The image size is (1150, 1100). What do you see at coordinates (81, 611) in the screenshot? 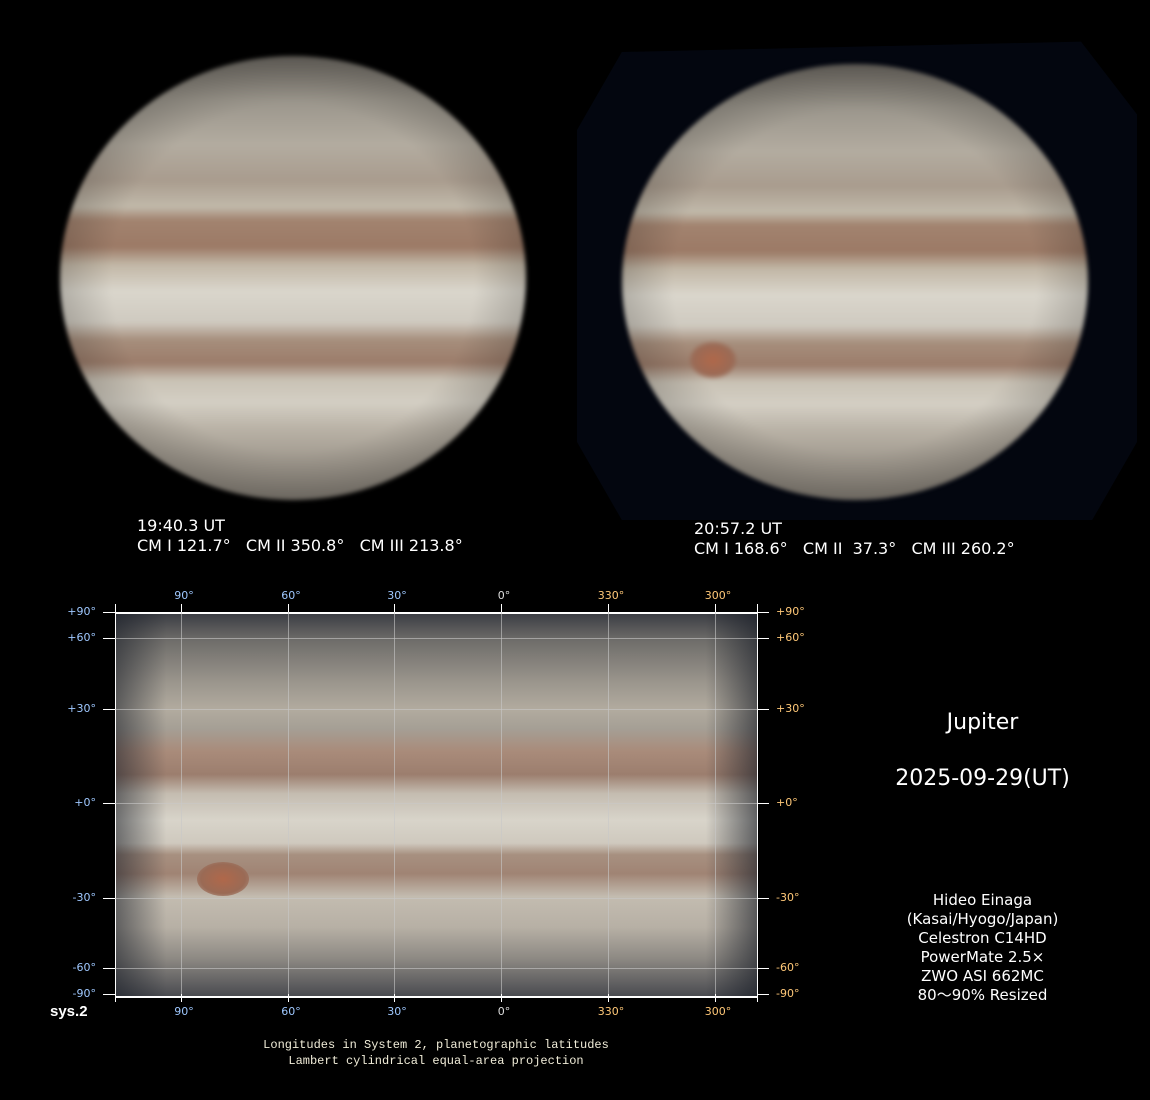
I see `latitude-label-left: +90°` at bounding box center [81, 611].